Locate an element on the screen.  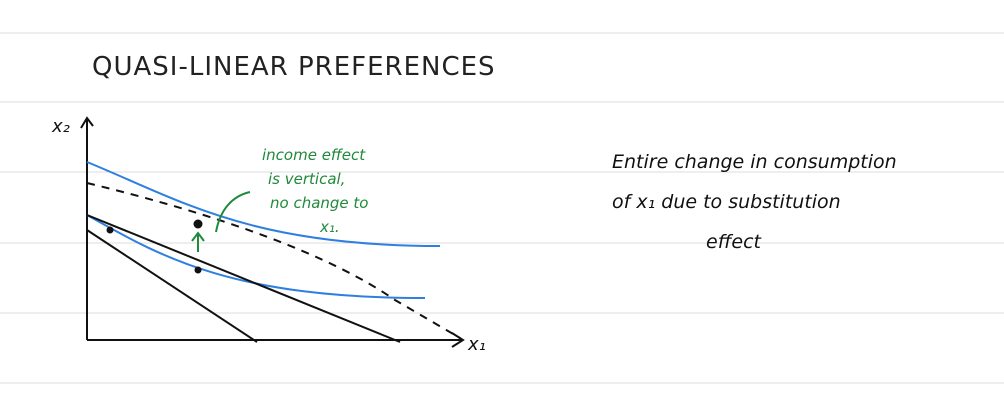
indifference-curve-high is located at coordinates (263, 204).